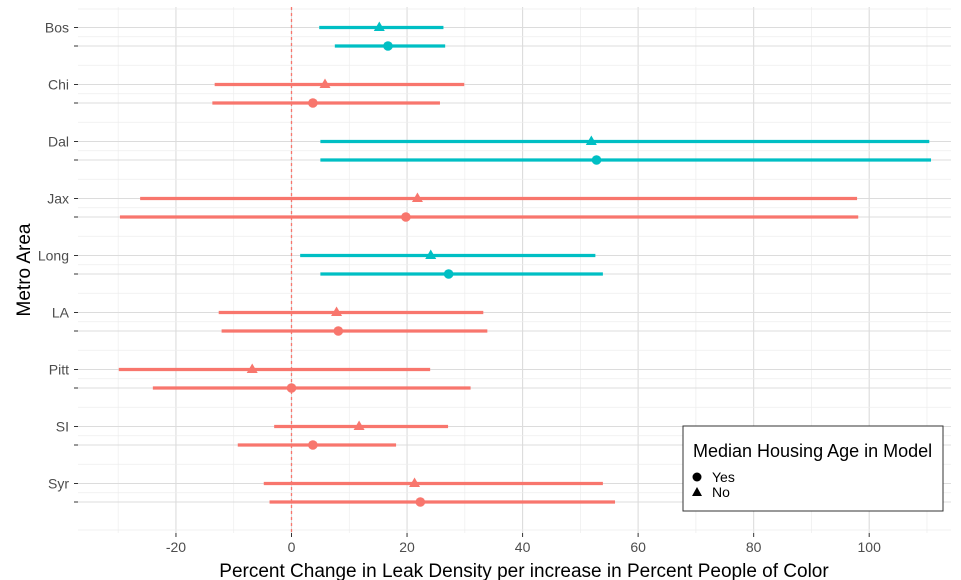 This screenshot has width=961, height=580. Describe the element at coordinates (252, 368) in the screenshot. I see `point-triangle-pitt` at that location.